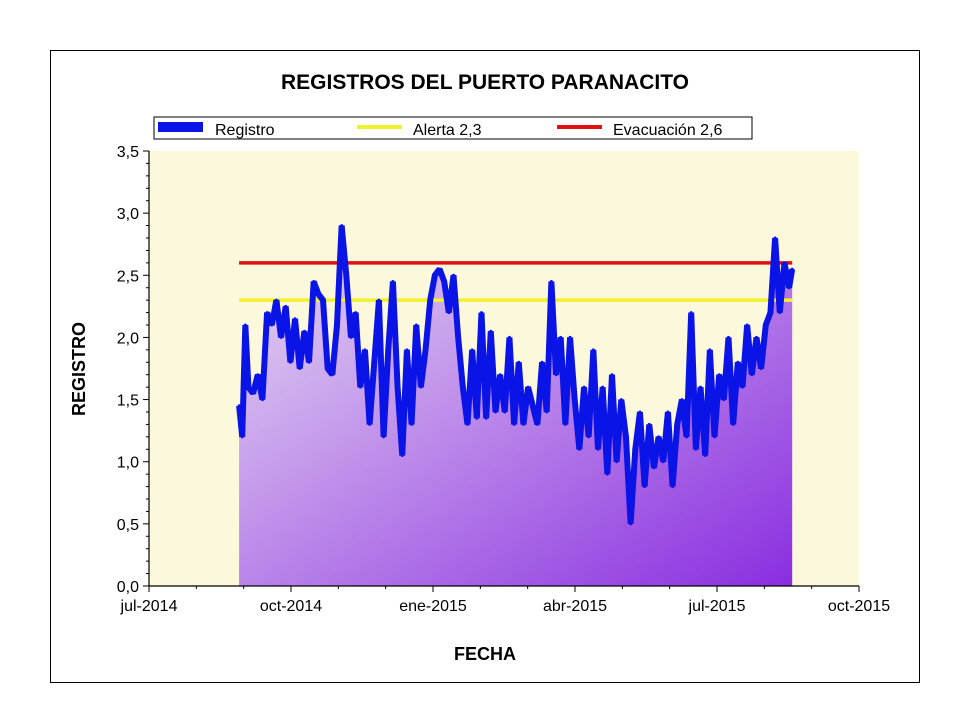 This screenshot has height=720, width=960. Describe the element at coordinates (79, 369) in the screenshot. I see `y-axis-title: REGISTRO` at that location.